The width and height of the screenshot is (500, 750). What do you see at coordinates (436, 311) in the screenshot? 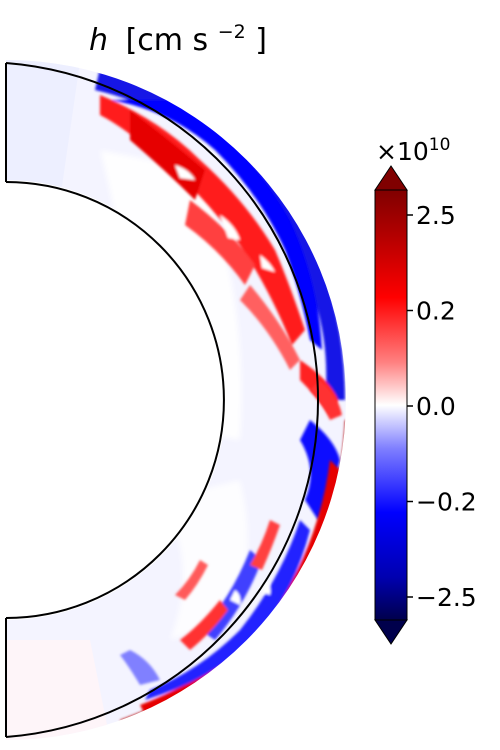
I see `colorbar-tick-label: 0.2` at bounding box center [436, 311].